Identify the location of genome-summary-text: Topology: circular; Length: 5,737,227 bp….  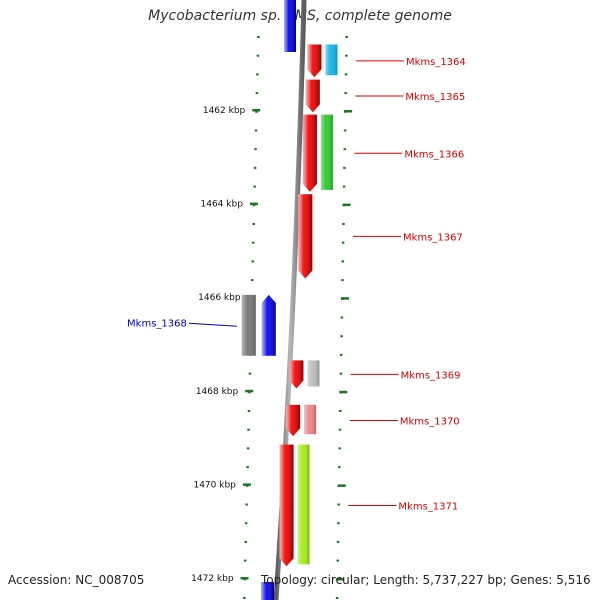
(426, 580).